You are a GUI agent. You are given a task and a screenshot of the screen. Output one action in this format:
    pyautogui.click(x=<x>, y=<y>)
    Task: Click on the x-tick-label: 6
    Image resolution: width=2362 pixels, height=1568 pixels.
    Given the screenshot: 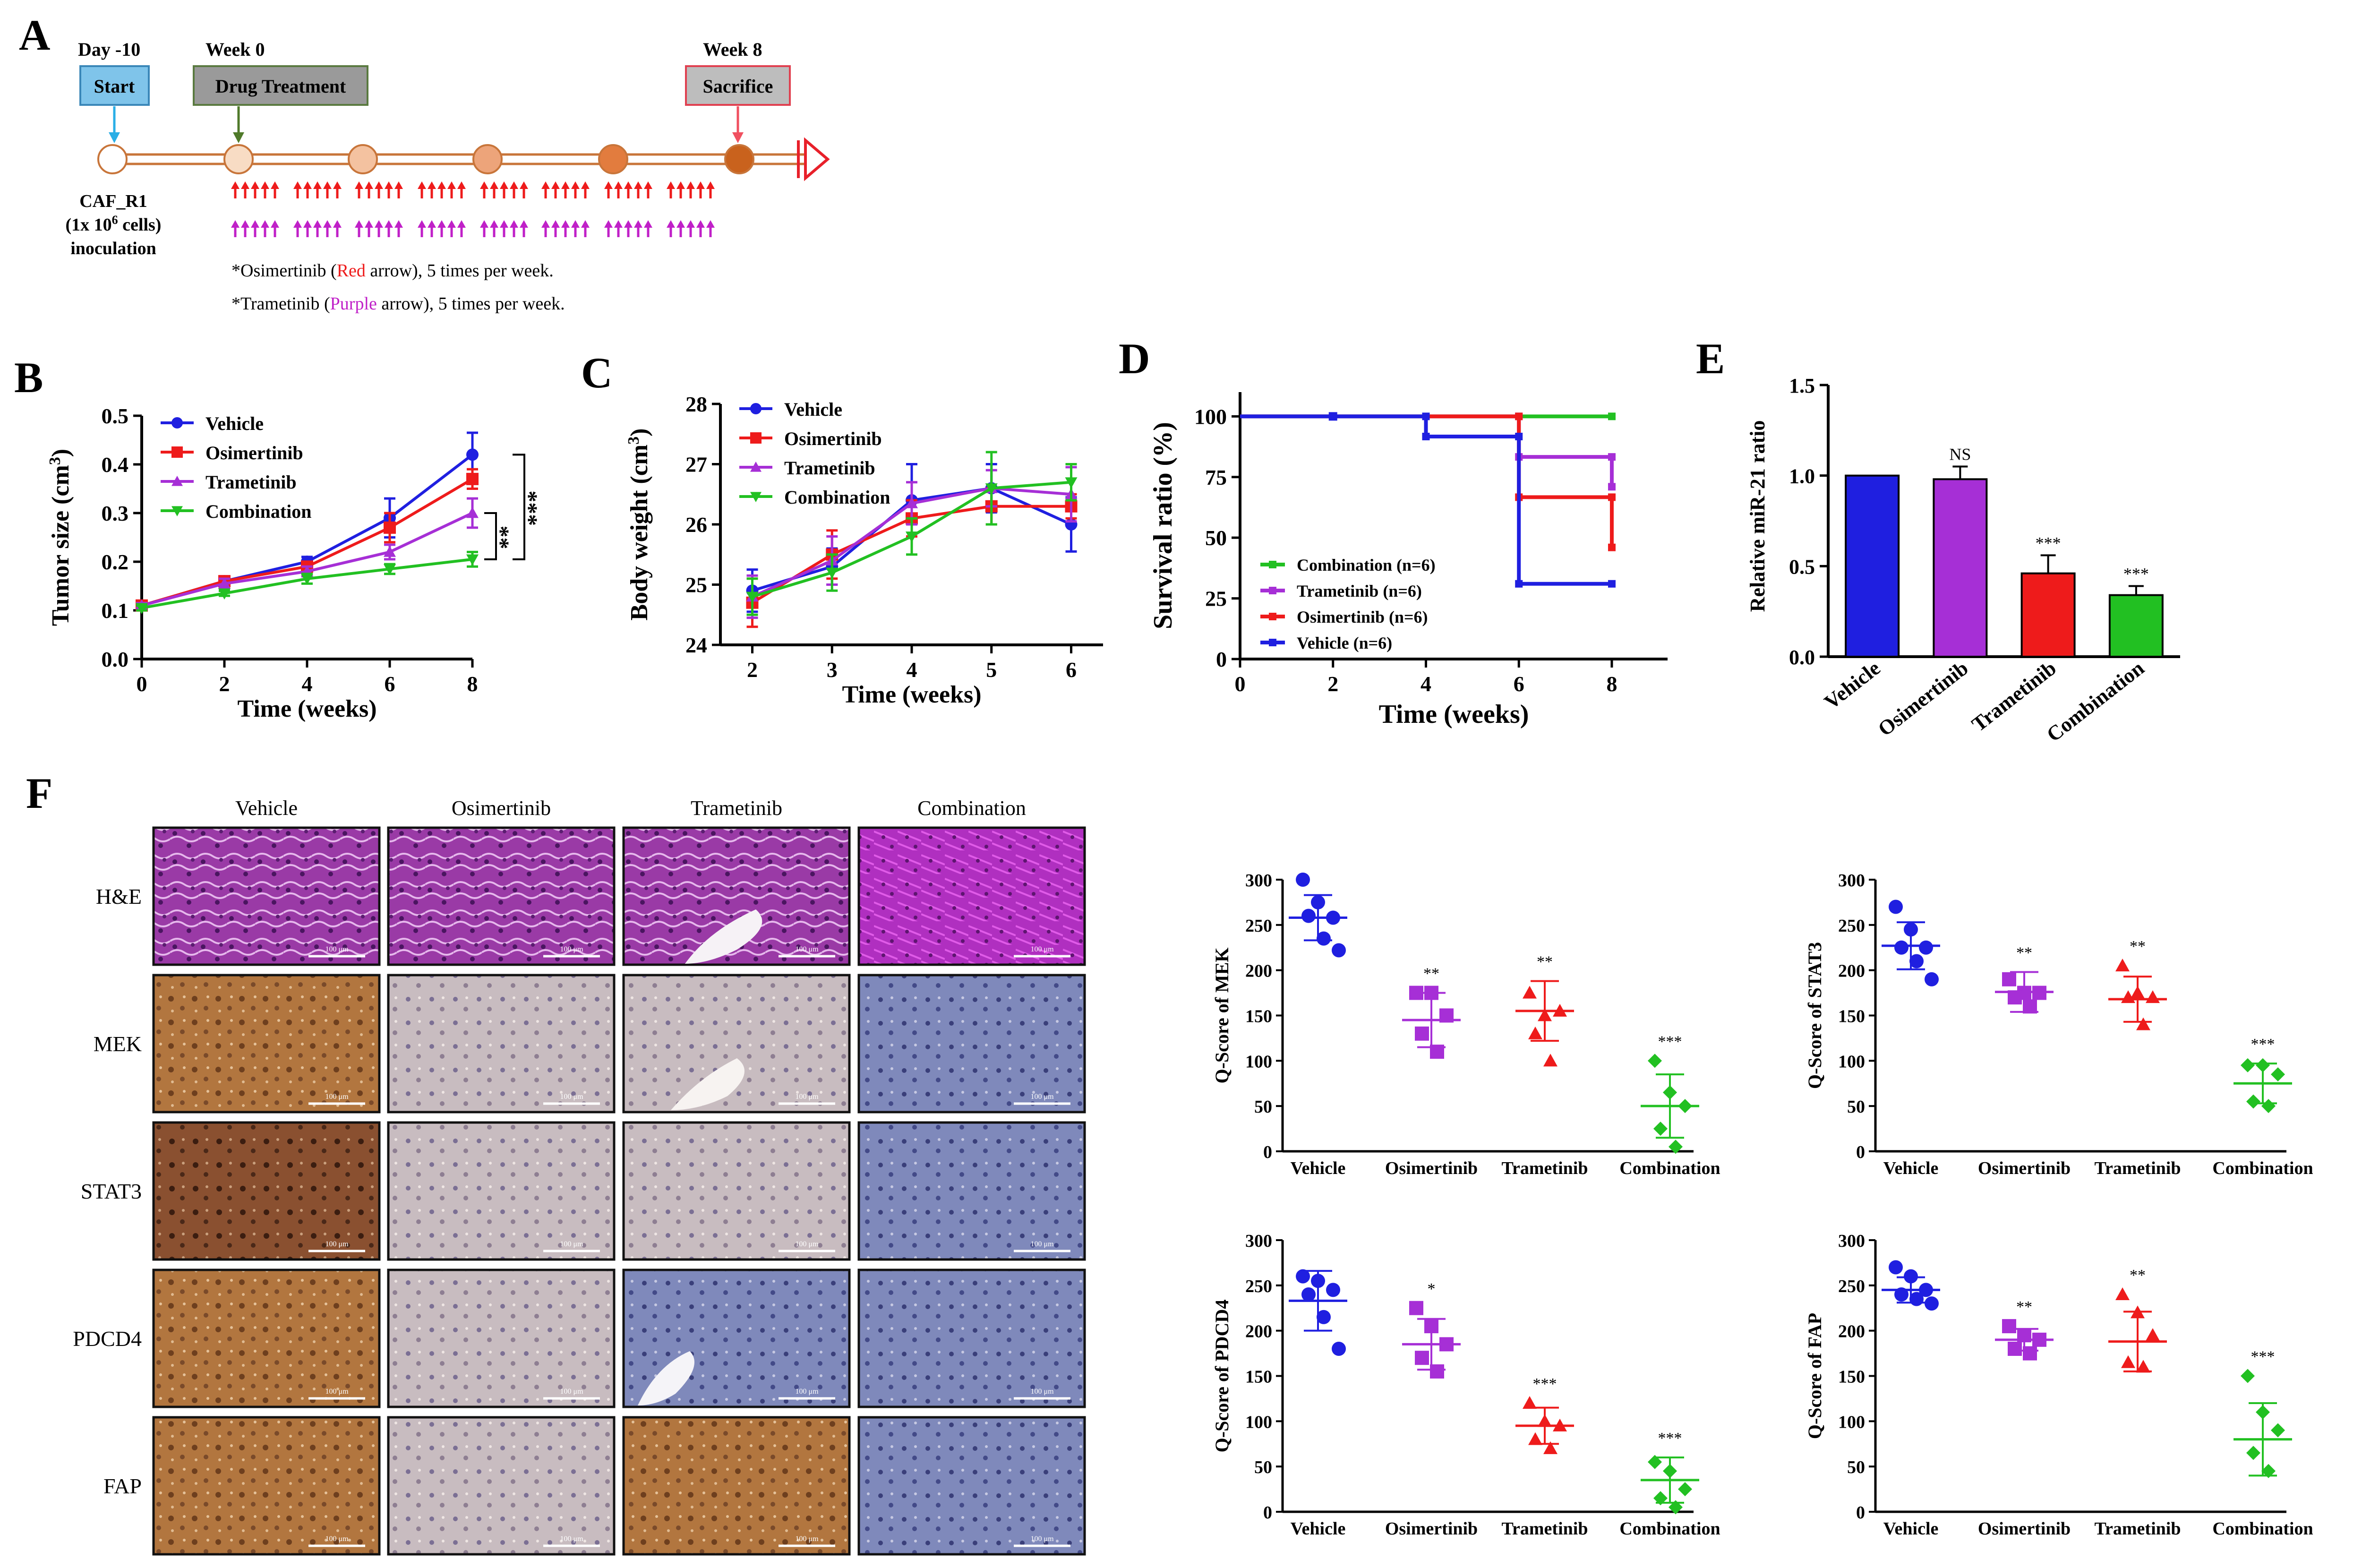 What is the action you would take?
    pyautogui.click(x=1071, y=670)
    